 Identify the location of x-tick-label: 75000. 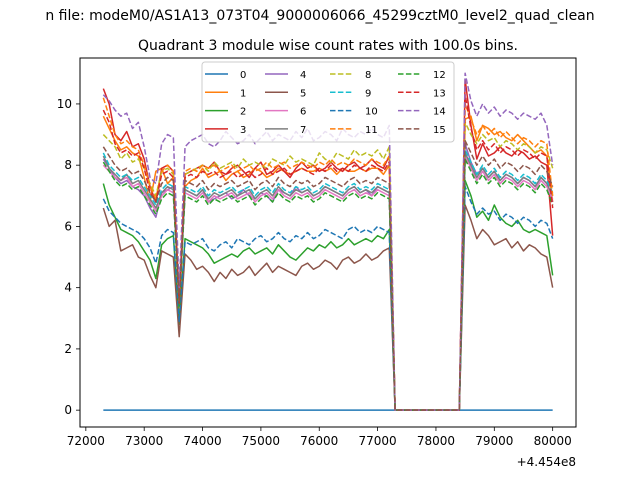
(261, 441).